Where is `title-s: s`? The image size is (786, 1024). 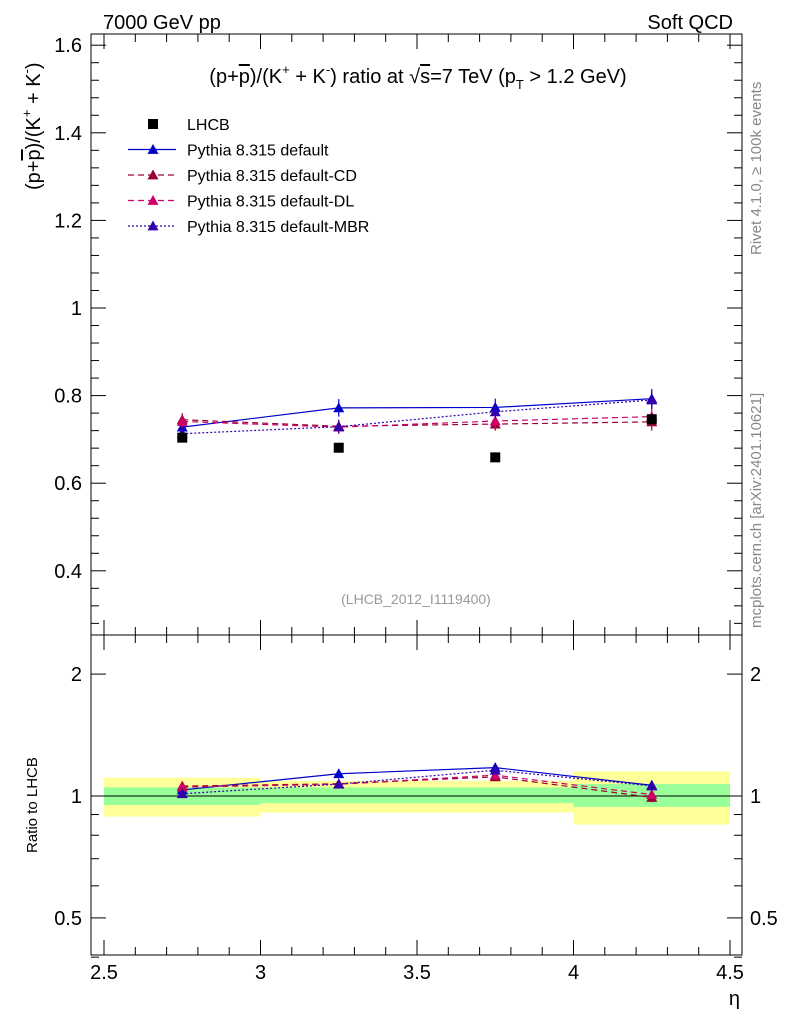
title-s: s is located at coordinates (425, 77).